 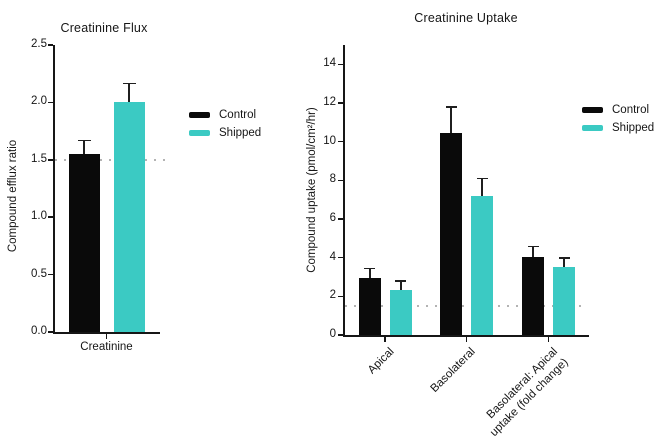 What do you see at coordinates (527, 392) in the screenshot?
I see `x-category-label: Basolateral: Apical uptake (fold change)` at bounding box center [527, 392].